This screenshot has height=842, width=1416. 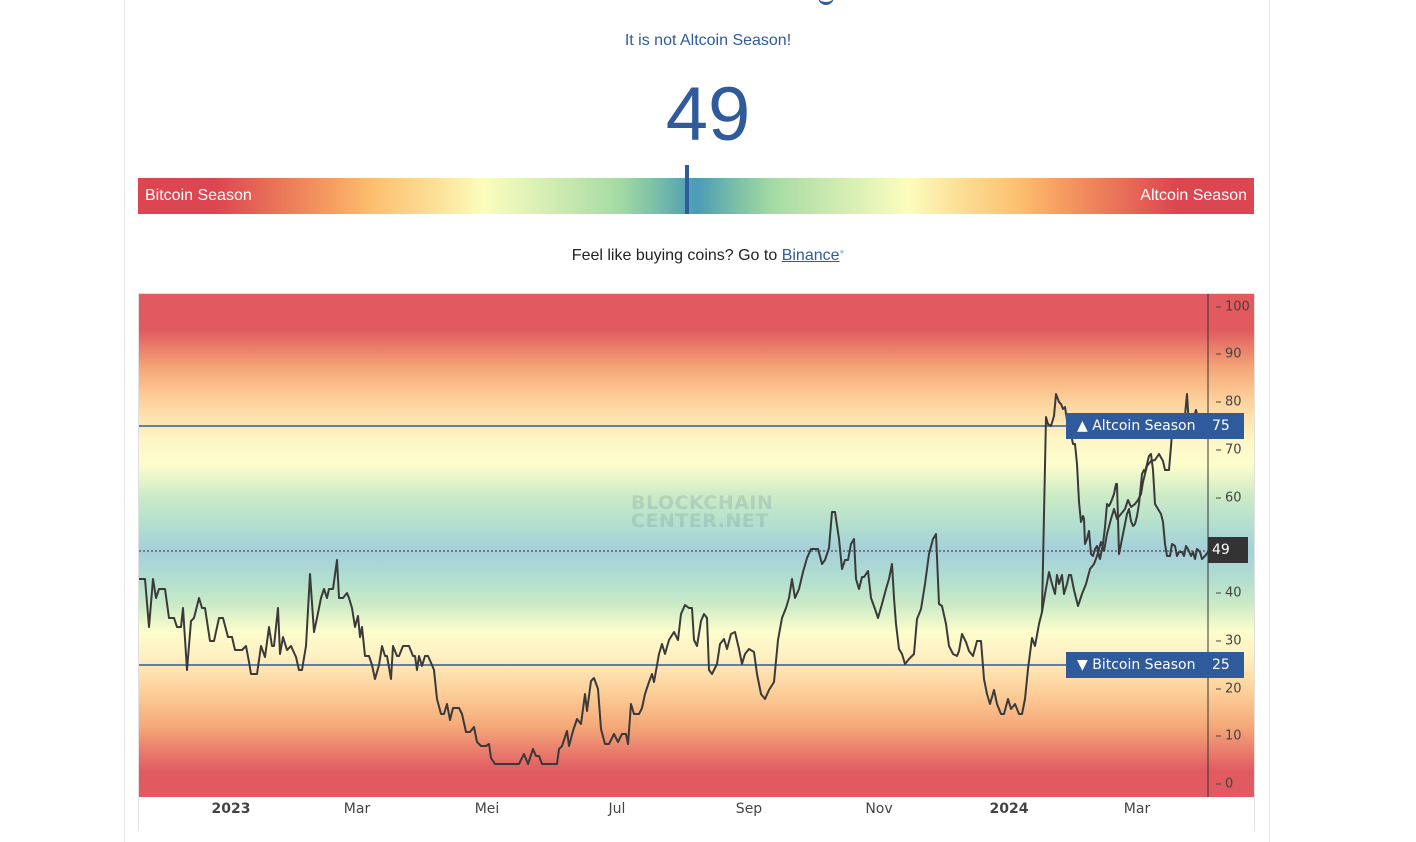 I want to click on y-tick-40: 40, so click(x=1229, y=593).